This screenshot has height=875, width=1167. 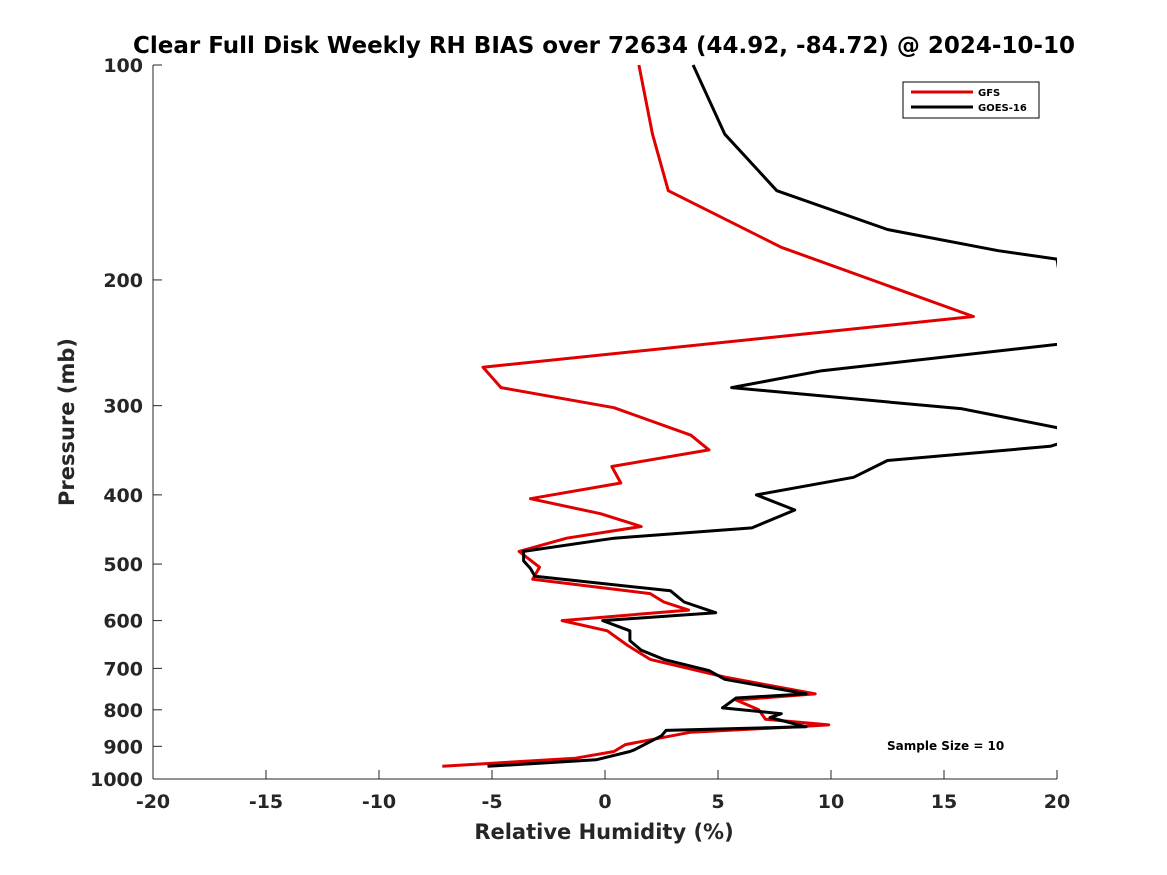 I want to click on x-tick-label: 15, so click(x=944, y=802).